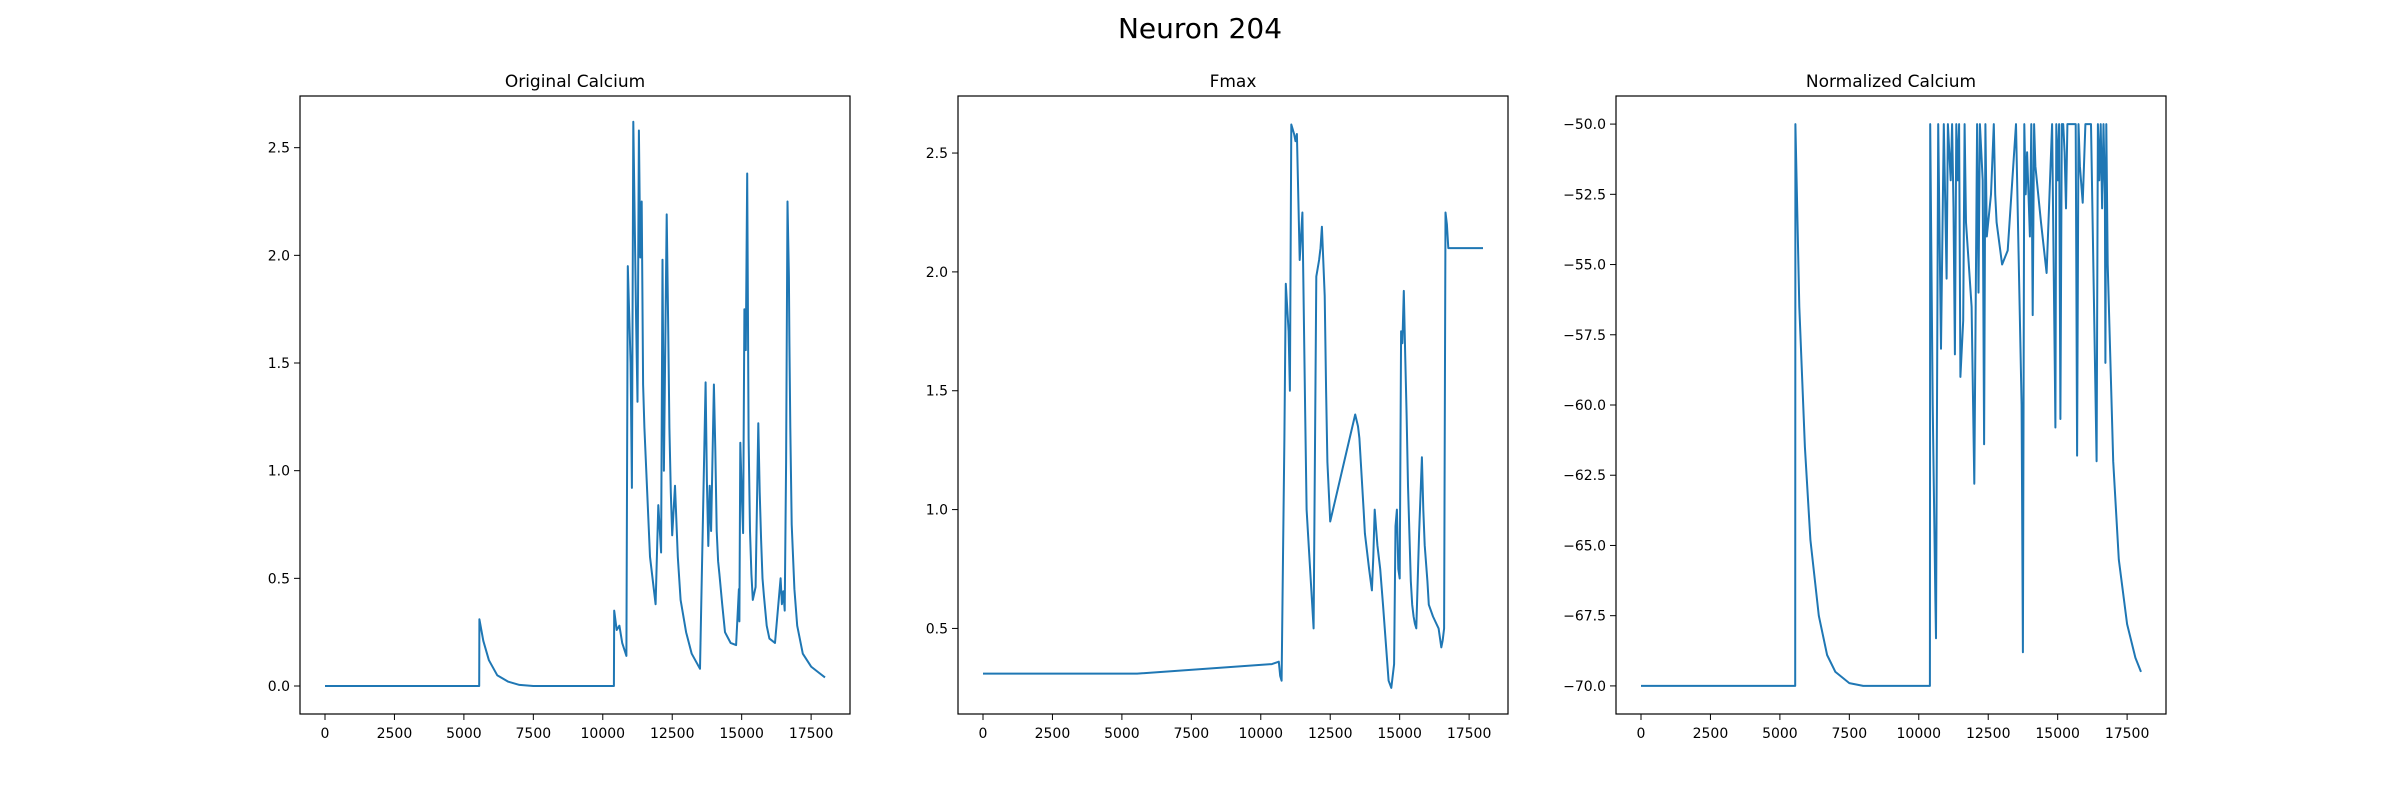 Image resolution: width=2400 pixels, height=800 pixels. I want to click on figure-title: Neuron 204, so click(1200, 28).